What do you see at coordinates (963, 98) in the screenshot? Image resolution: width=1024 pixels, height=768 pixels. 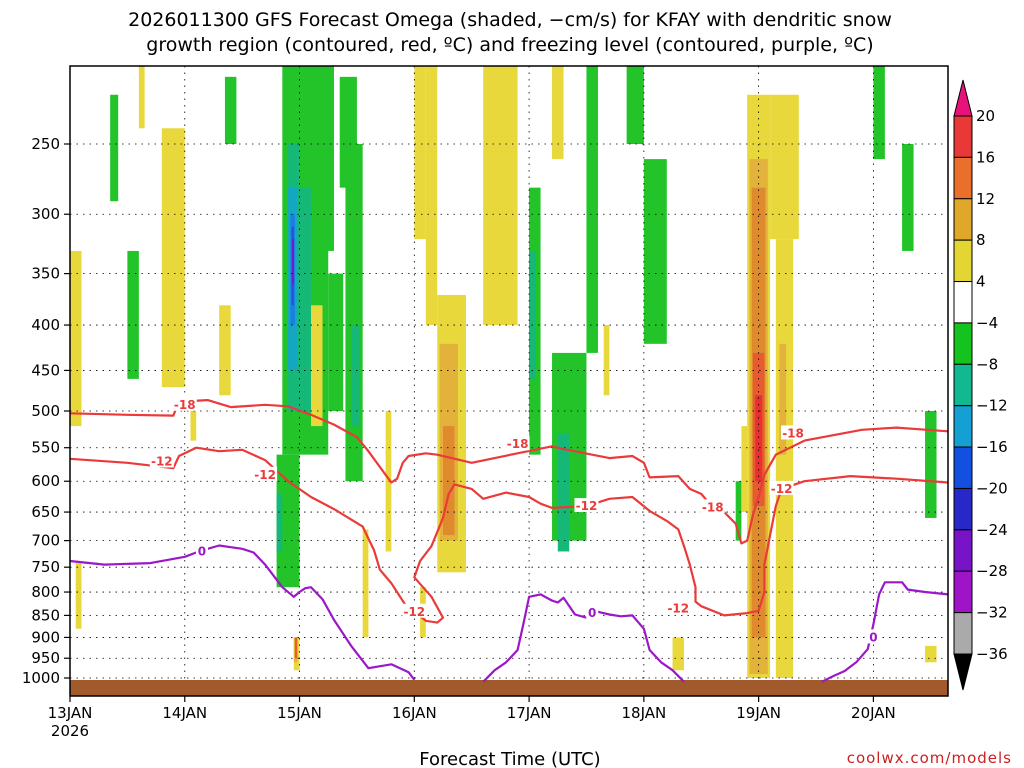 I see `colorbar-top-arrow` at bounding box center [963, 98].